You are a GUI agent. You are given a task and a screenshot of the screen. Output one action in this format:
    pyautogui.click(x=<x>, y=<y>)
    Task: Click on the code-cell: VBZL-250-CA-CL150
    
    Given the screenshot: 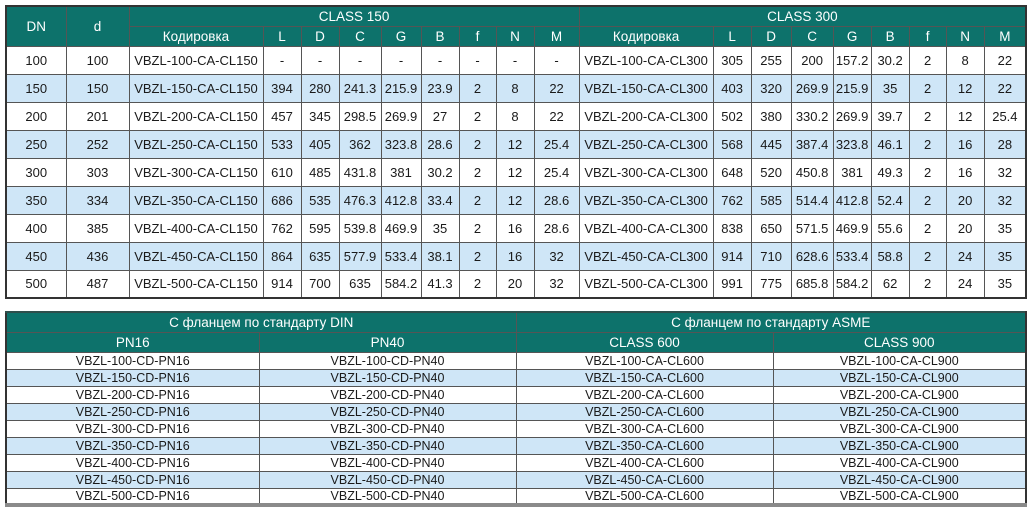 What is the action you would take?
    pyautogui.click(x=196, y=144)
    